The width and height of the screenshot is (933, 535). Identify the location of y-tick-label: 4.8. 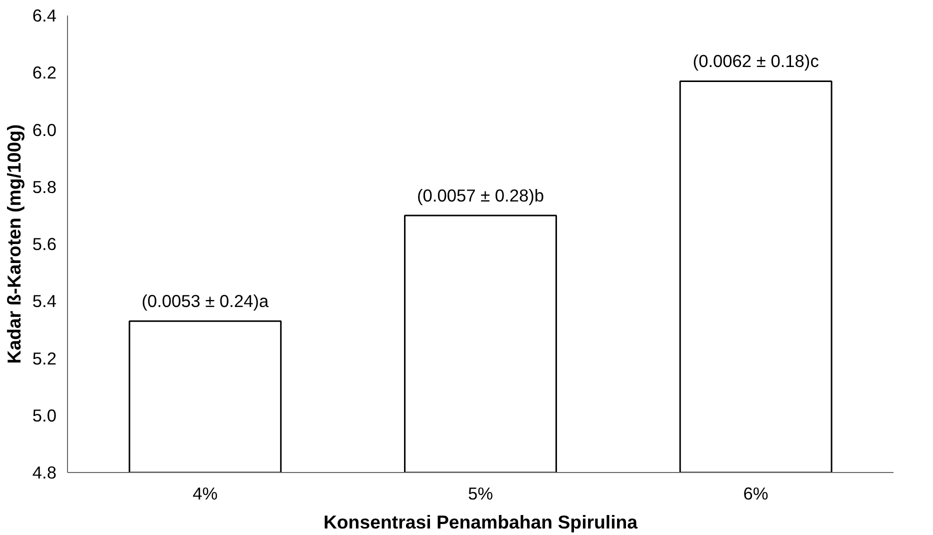
(44, 472).